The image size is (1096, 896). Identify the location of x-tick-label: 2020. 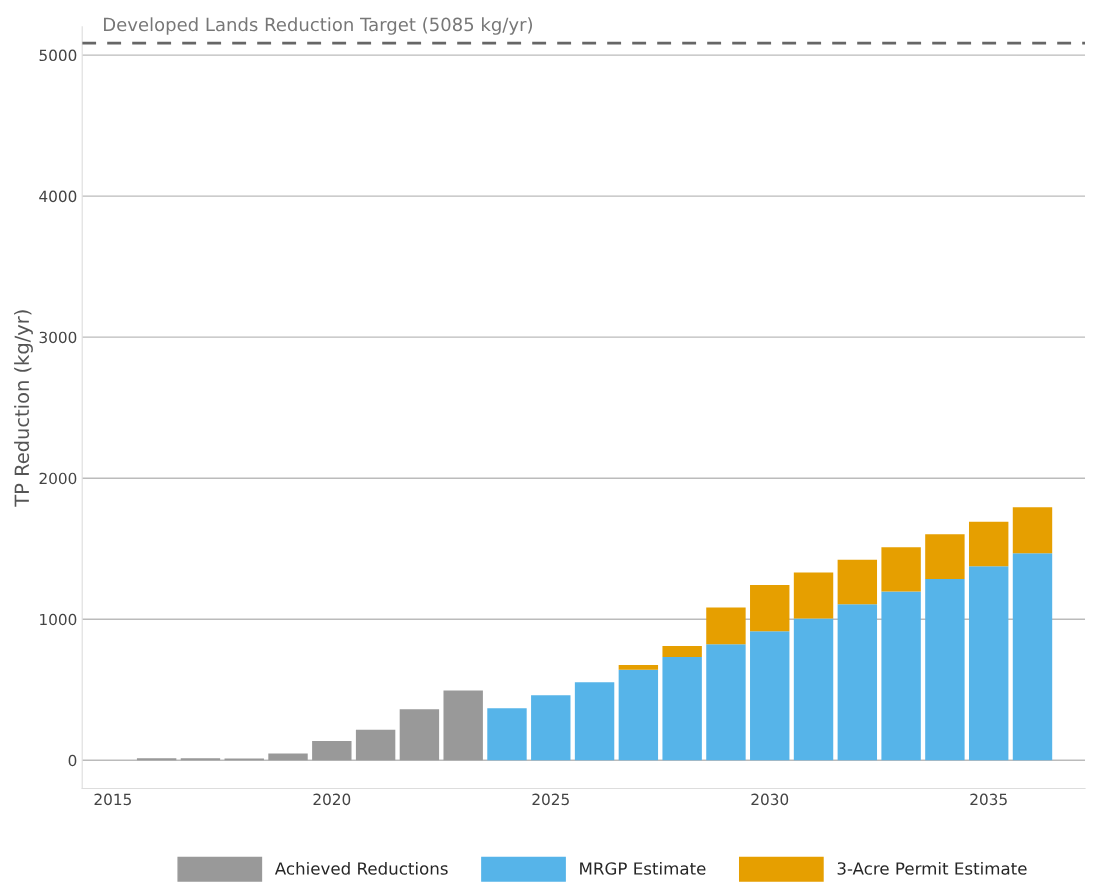
(332, 799).